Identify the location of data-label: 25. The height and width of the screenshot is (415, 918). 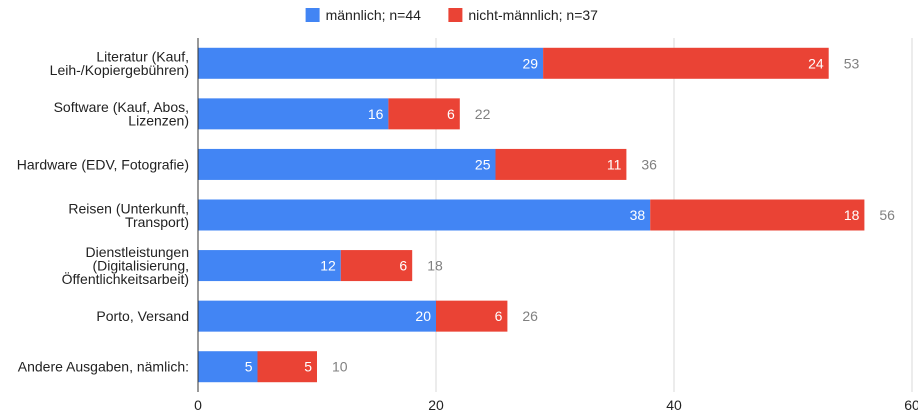
(483, 164).